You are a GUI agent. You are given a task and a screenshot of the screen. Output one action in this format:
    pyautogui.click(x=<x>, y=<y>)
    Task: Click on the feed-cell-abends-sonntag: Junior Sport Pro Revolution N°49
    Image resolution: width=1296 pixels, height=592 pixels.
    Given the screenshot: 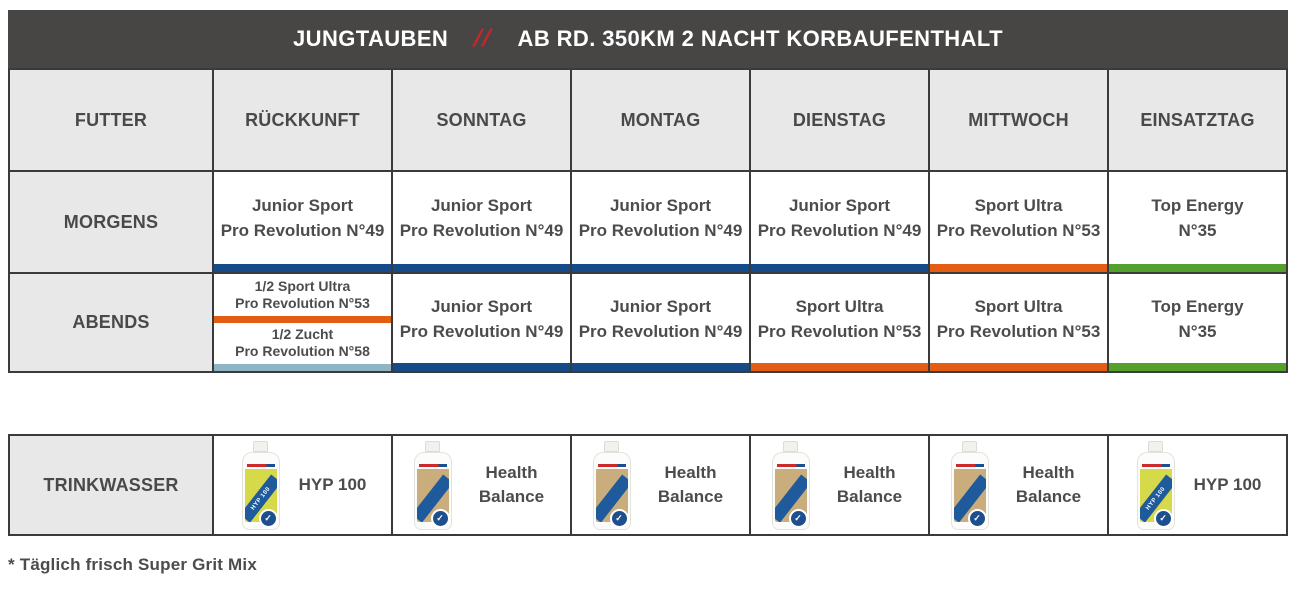 What is the action you would take?
    pyautogui.click(x=481, y=322)
    